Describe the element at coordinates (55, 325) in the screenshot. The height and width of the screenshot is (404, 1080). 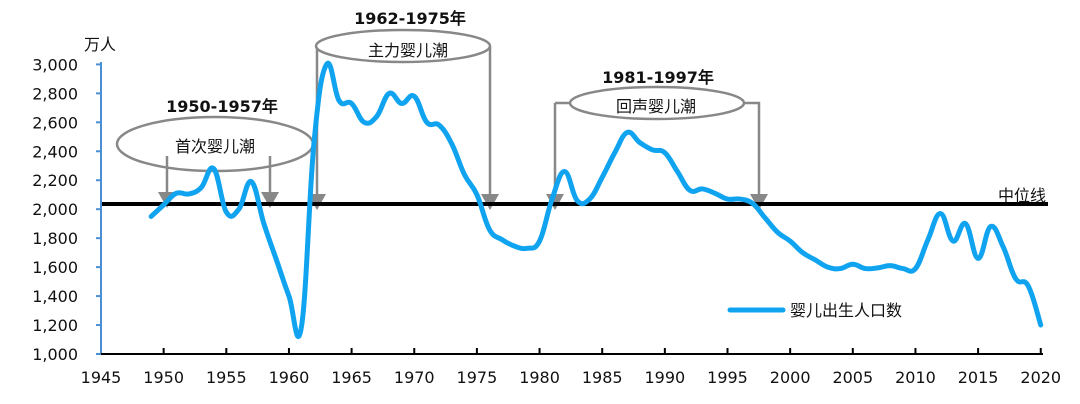
I see `y-tick-label: 1,200` at that location.